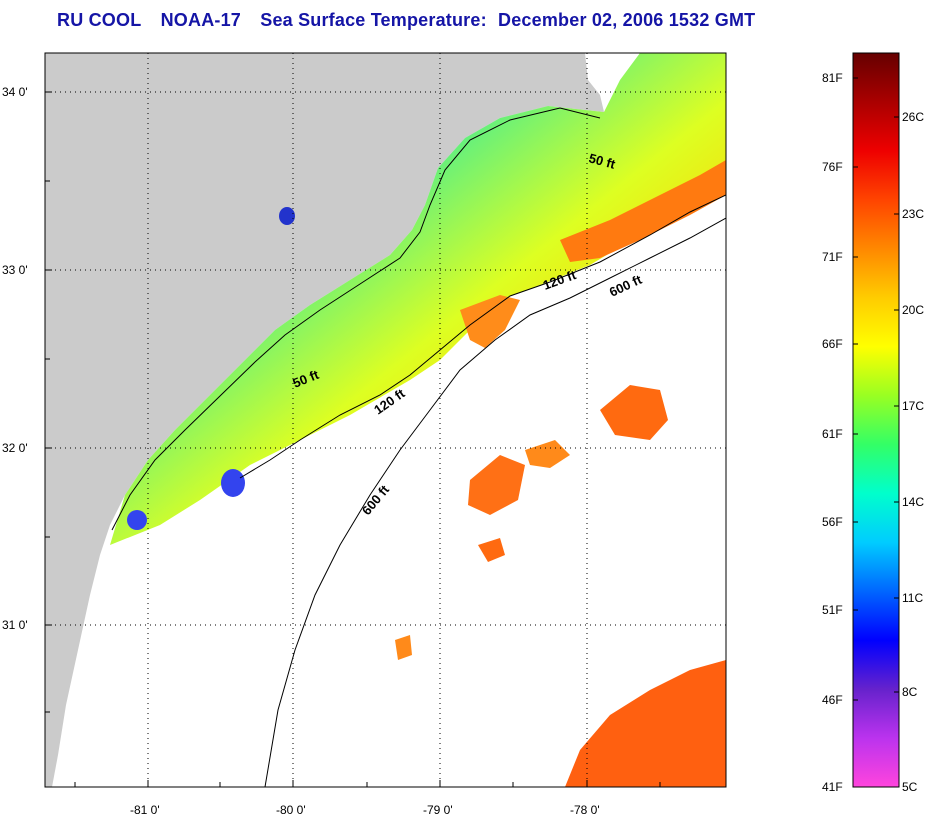 This screenshot has width=928, height=817. Describe the element at coordinates (373, 20) in the screenshot. I see `title-product: Sea Surface Temperature:` at that location.